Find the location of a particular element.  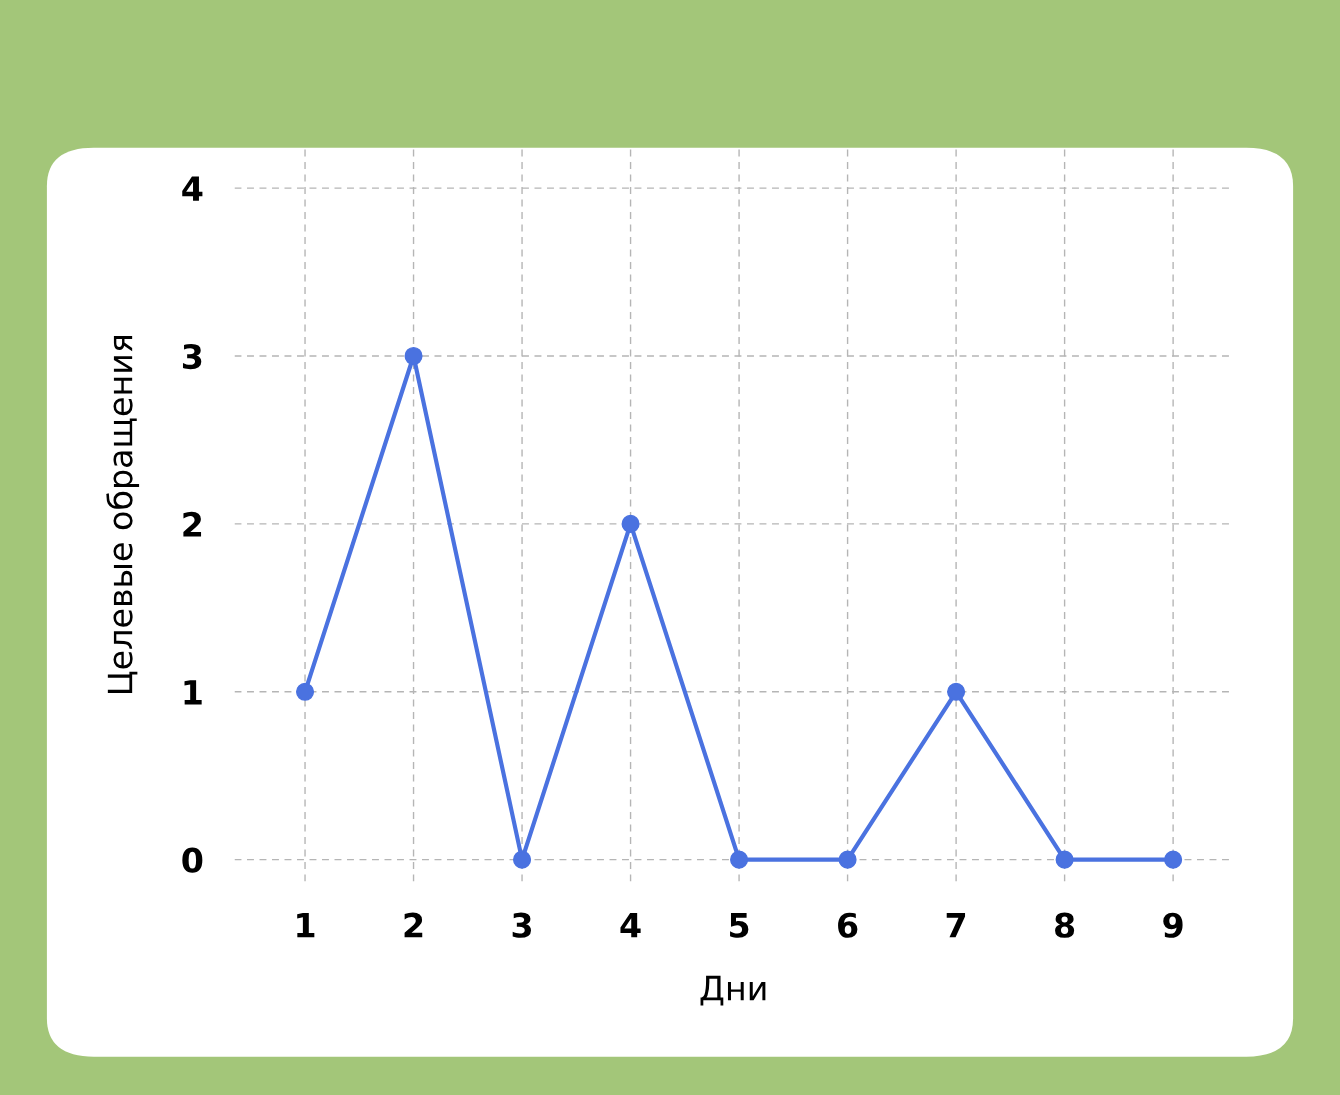

y-axis-title: Целевые обращения is located at coordinates (123, 514).